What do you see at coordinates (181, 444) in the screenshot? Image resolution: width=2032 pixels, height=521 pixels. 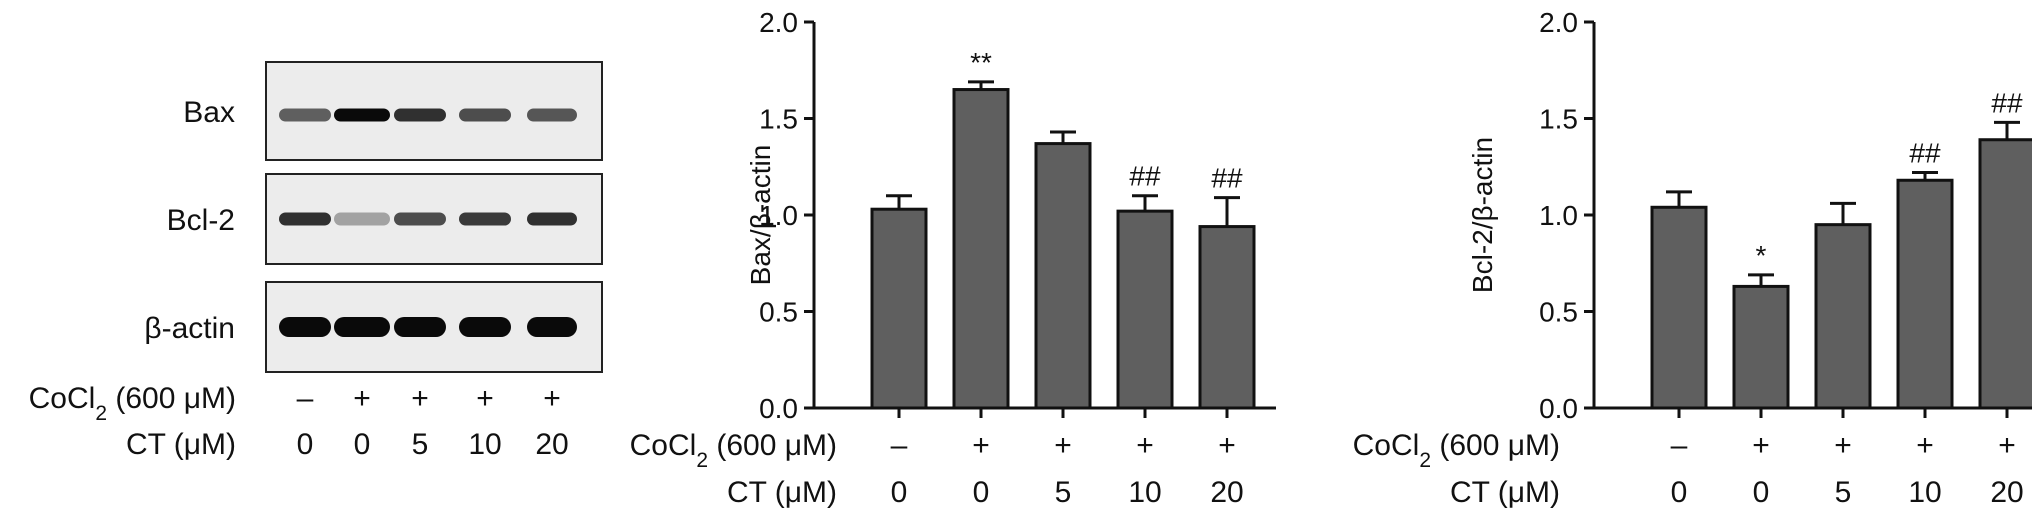 I see `blot-ct-label: CT (μM)` at bounding box center [181, 444].